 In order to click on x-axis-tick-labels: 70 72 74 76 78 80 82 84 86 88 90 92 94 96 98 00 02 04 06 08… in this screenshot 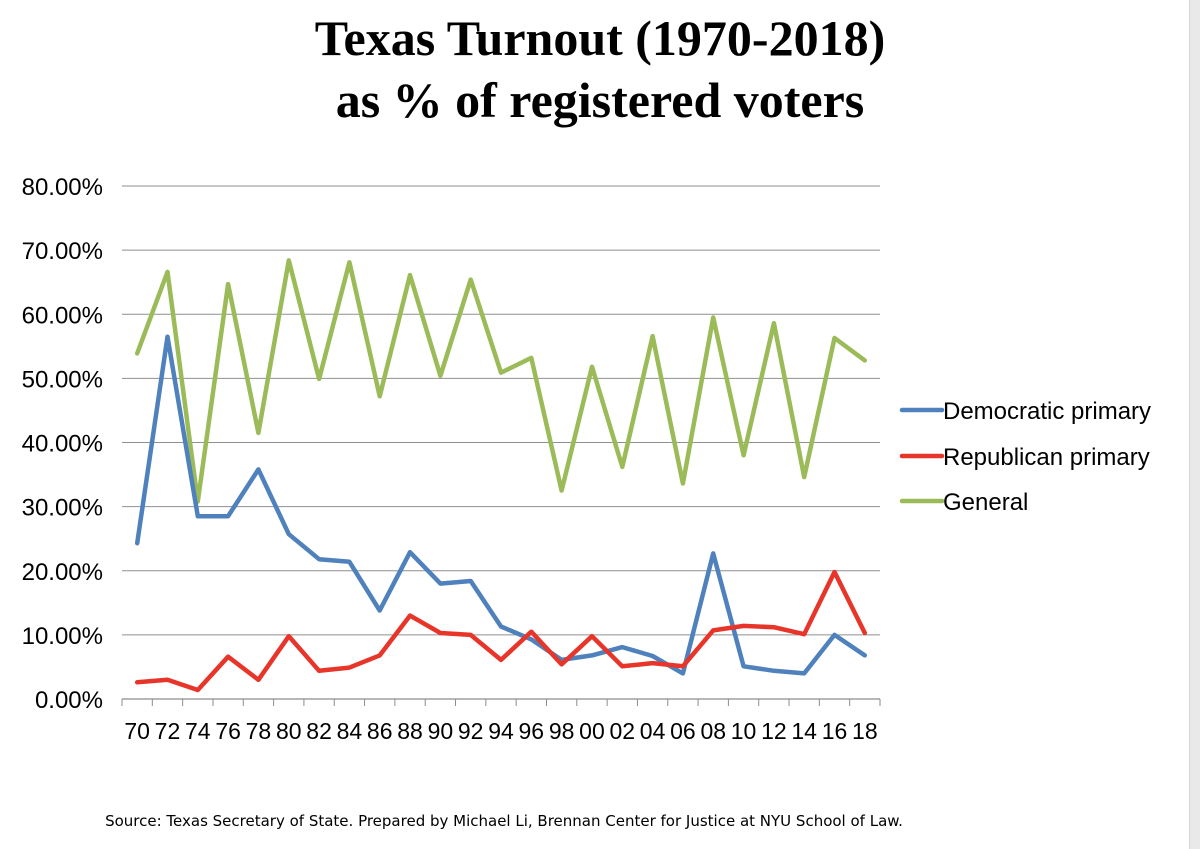, I will do `click(501, 721)`.